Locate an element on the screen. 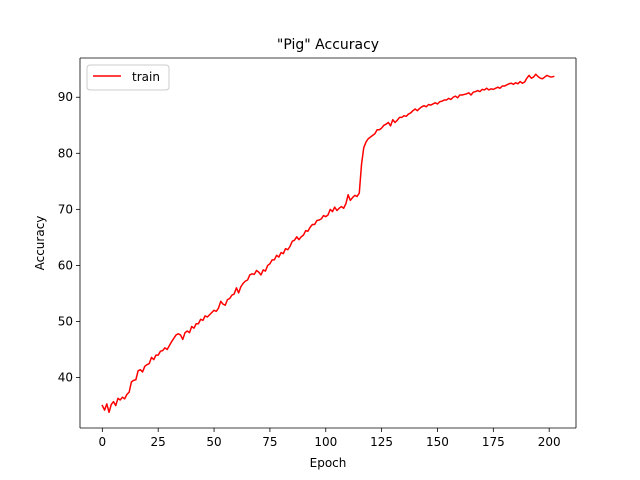 The width and height of the screenshot is (640, 480). x-axis-ticks: 0 25 50 75 100 125 150 175 200 is located at coordinates (330, 438).